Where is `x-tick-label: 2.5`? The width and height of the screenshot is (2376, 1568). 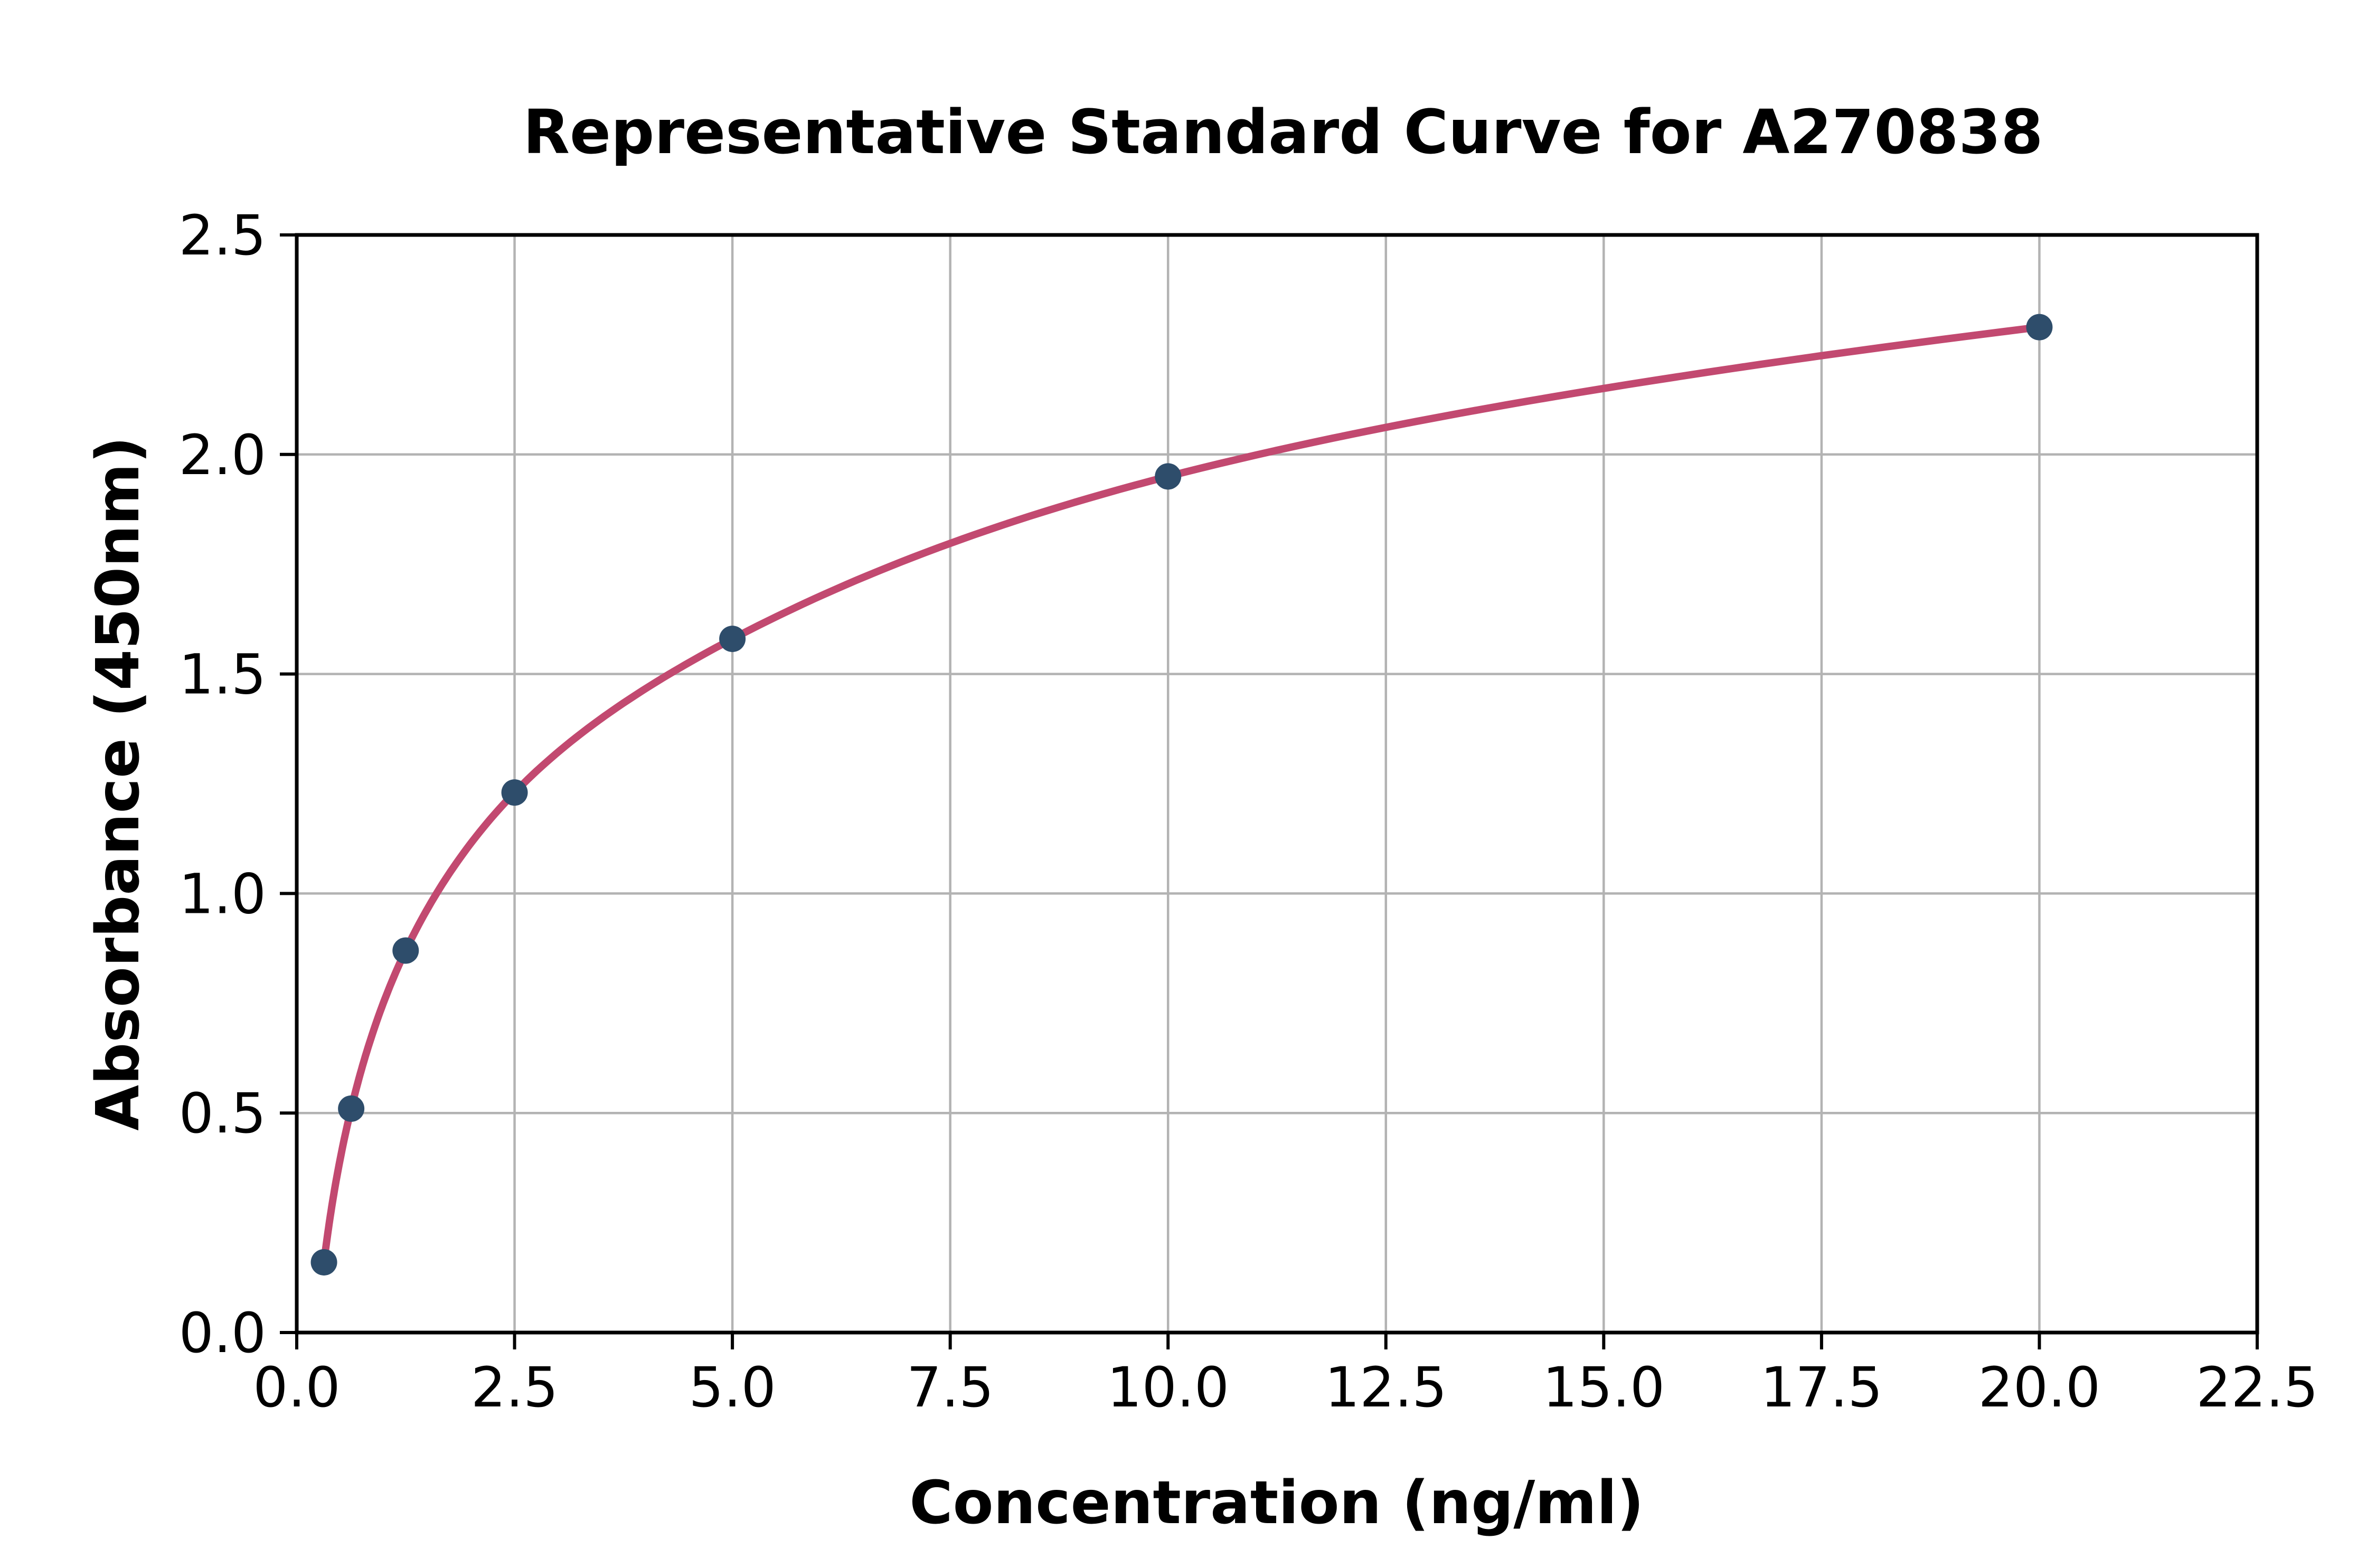
x-tick-label: 2.5 is located at coordinates (515, 1387).